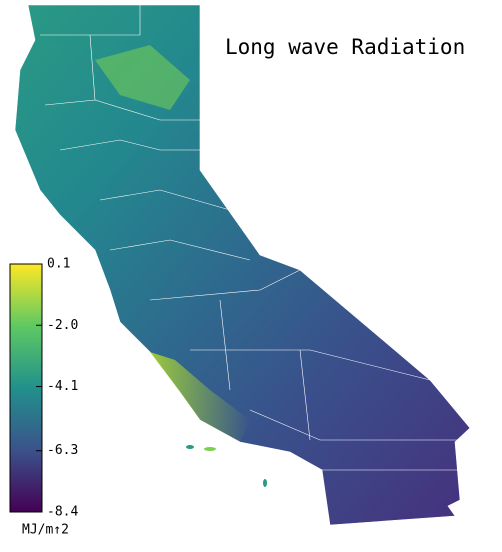  I want to click on colorbar-ramp, so click(26, 388).